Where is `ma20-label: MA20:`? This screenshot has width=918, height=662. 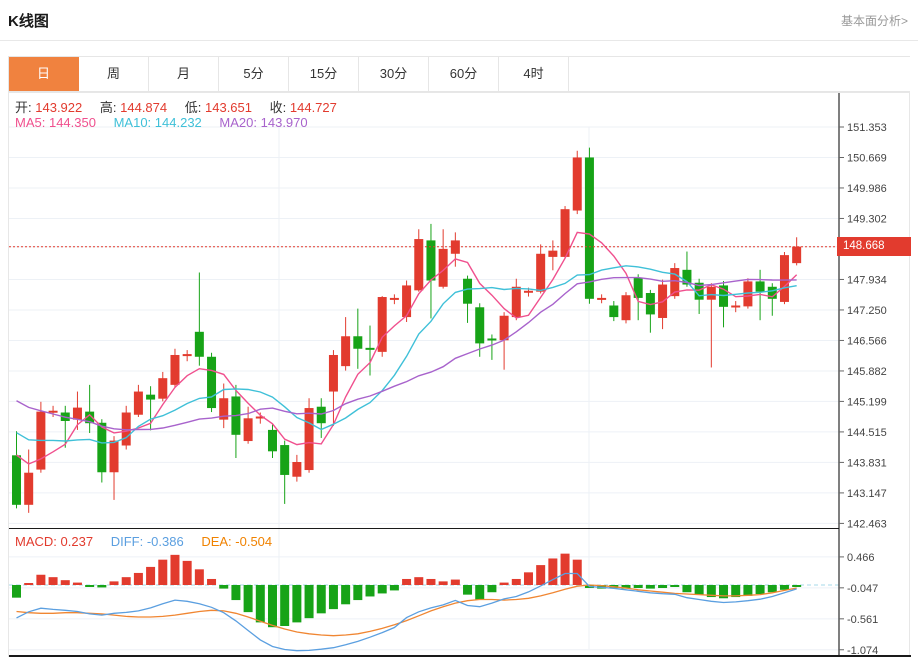
ma20-label: MA20: is located at coordinates (238, 122).